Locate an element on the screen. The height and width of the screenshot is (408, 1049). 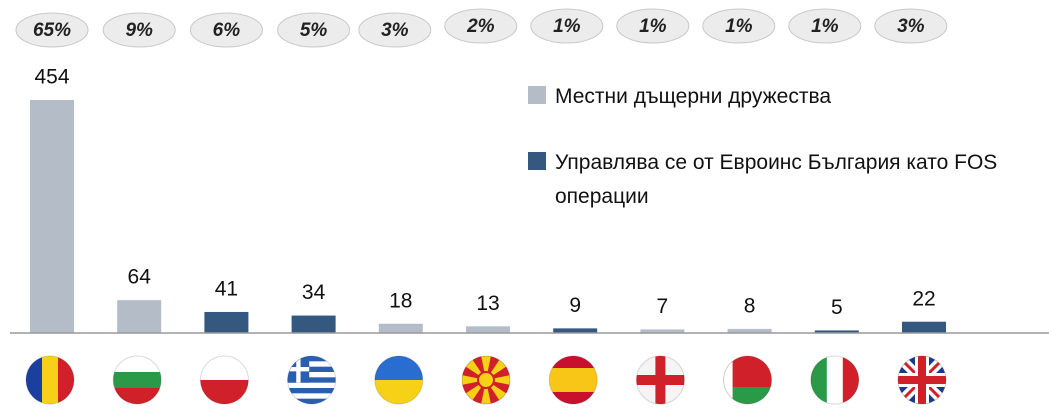
share-label: 6% is located at coordinates (227, 30).